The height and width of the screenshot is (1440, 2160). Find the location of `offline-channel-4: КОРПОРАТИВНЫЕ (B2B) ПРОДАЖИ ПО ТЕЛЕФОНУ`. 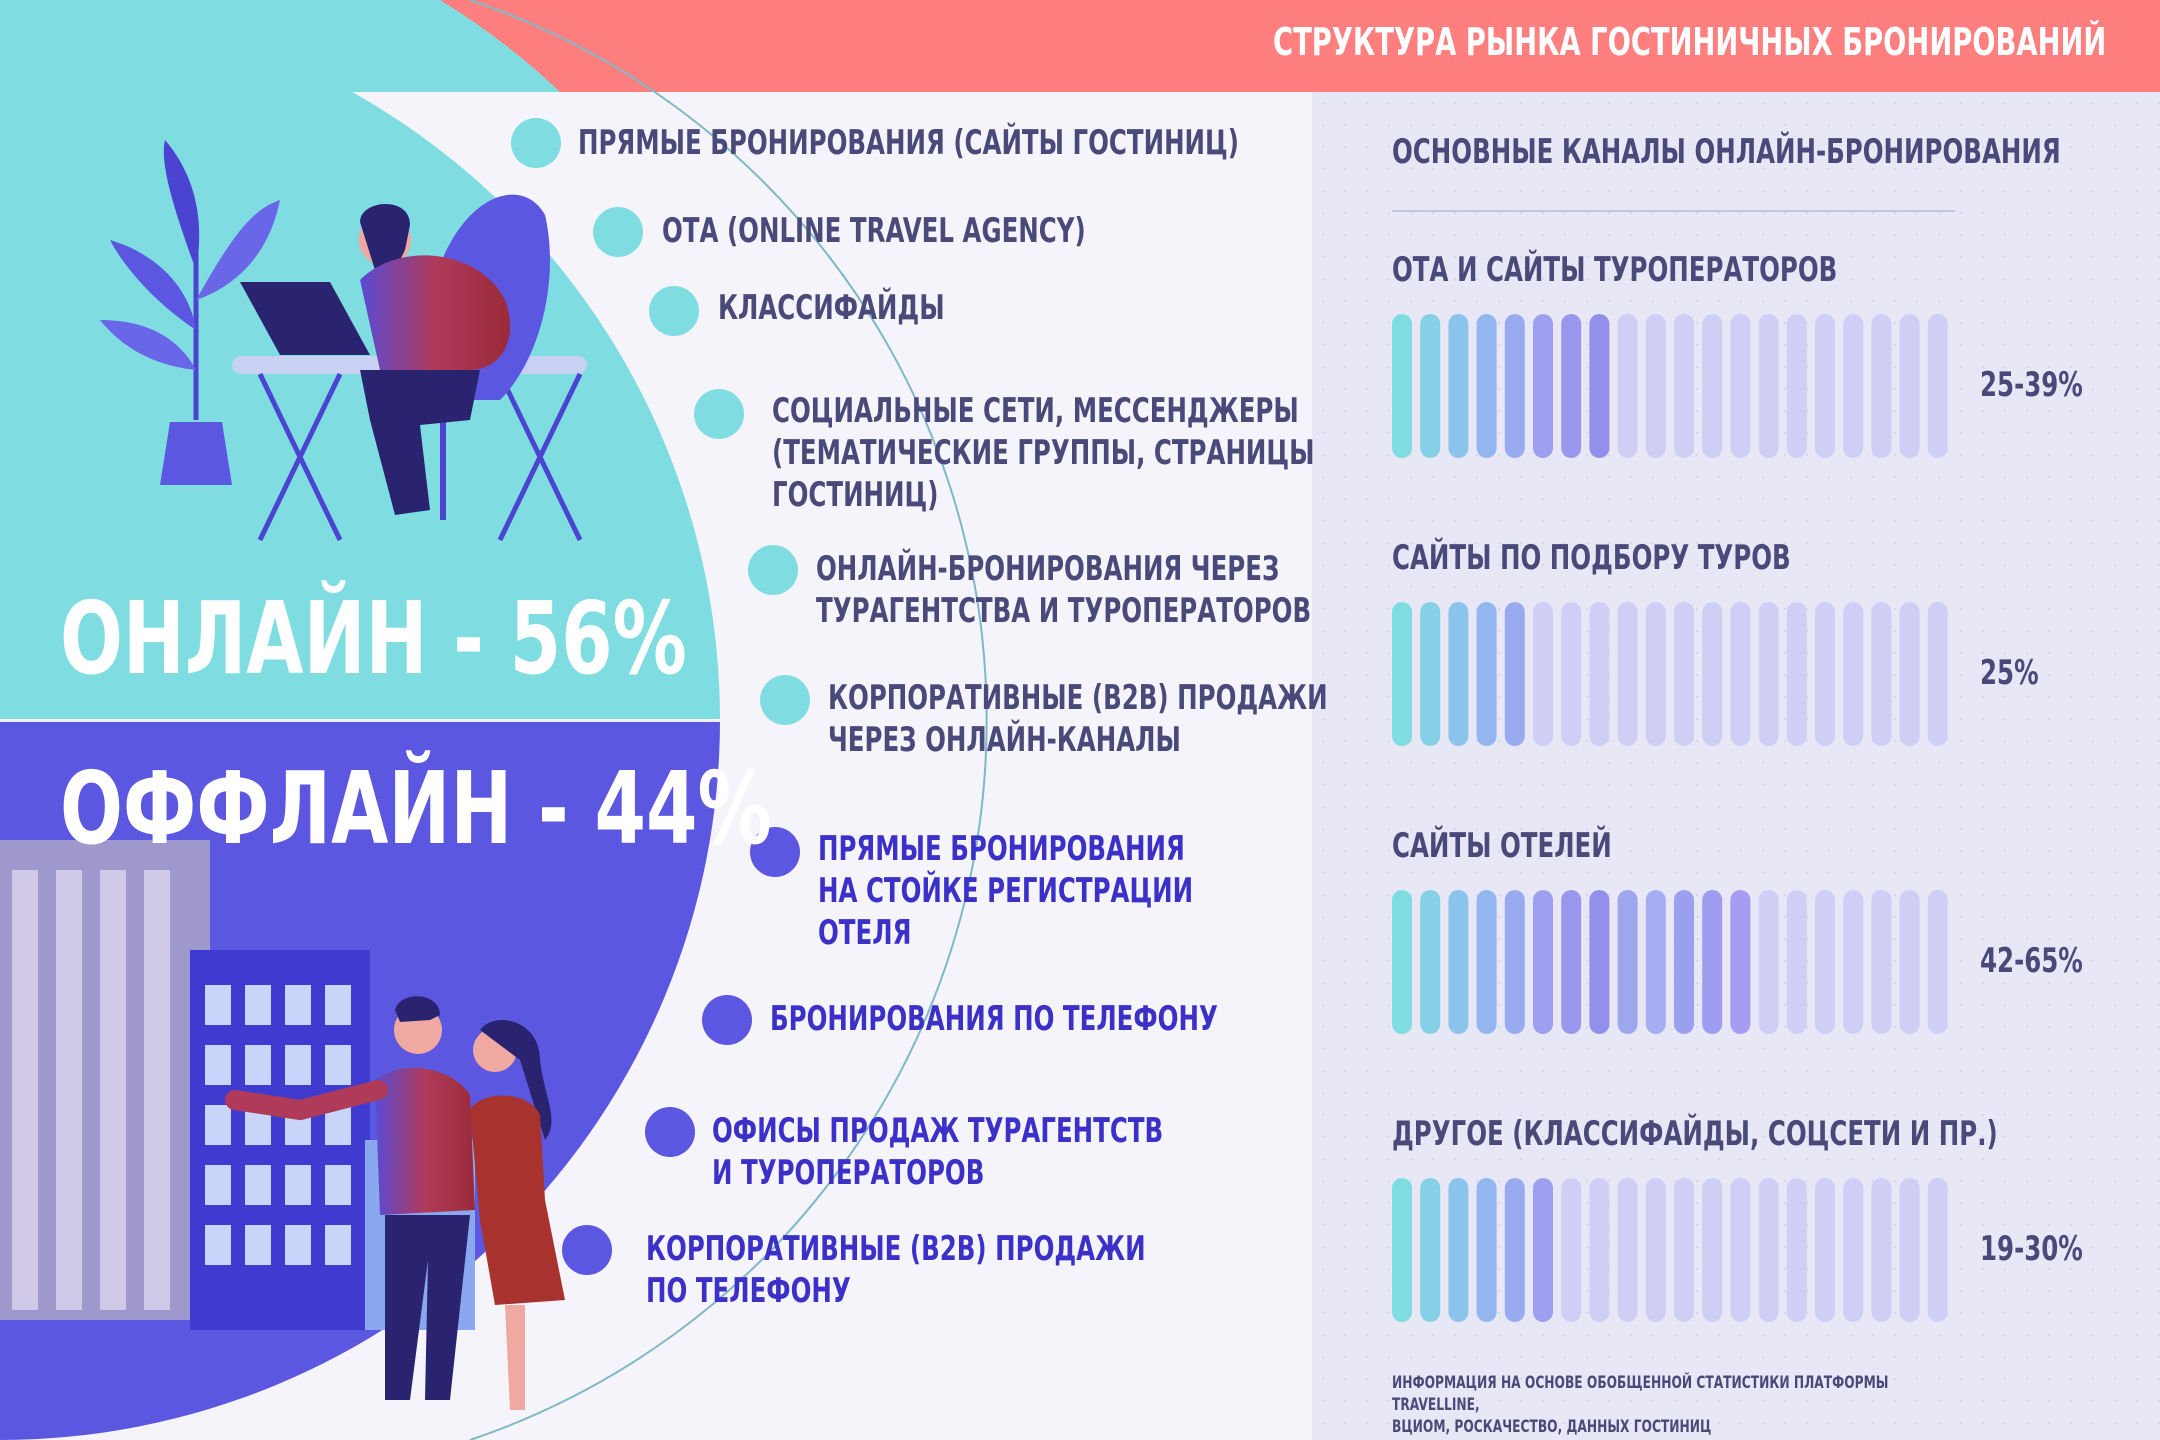

offline-channel-4: КОРПОРАТИВНЫЕ (B2B) ПРОДАЖИ ПО ТЕЛЕФОНУ is located at coordinates (896, 1270).